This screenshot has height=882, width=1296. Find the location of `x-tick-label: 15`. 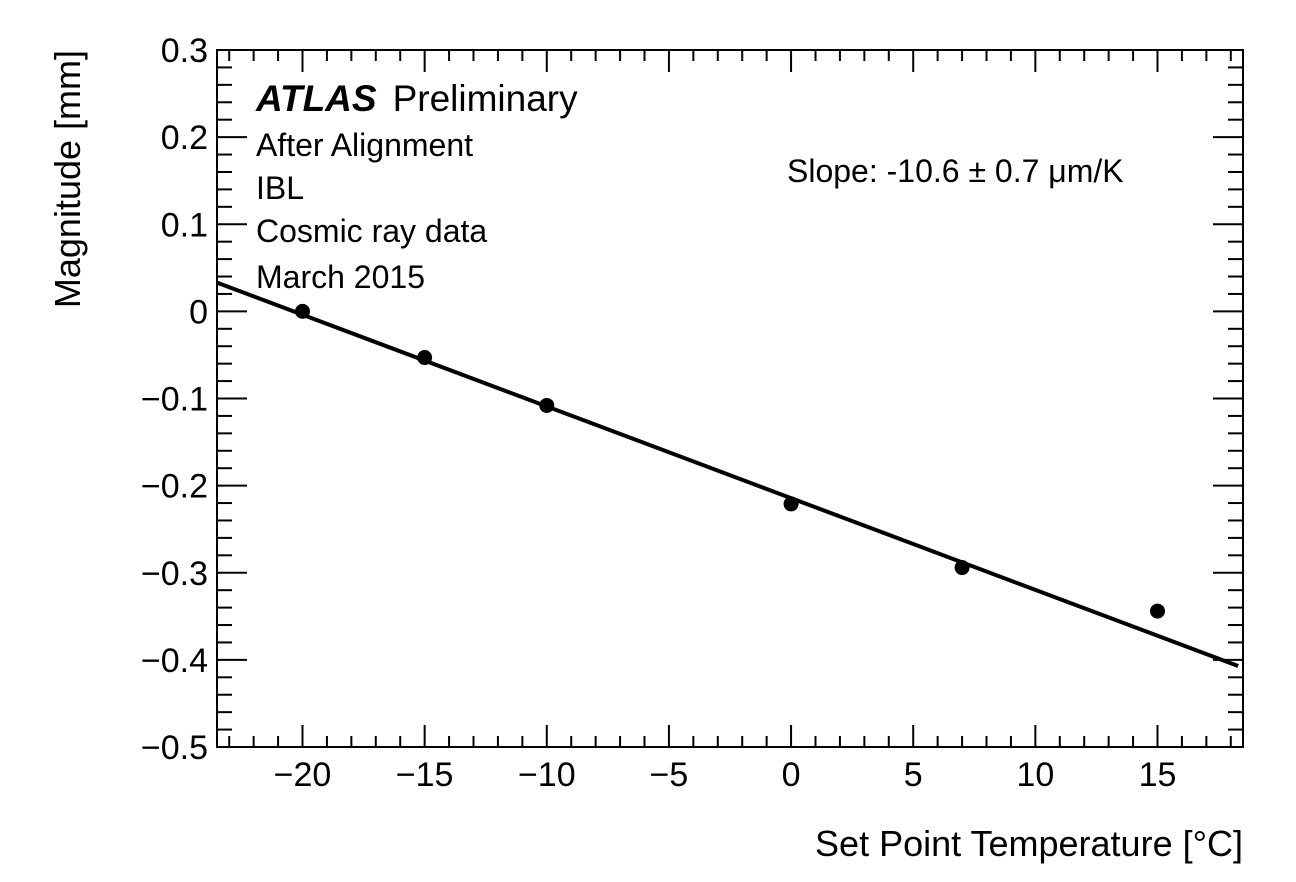

x-tick-label: 15 is located at coordinates (1158, 775).